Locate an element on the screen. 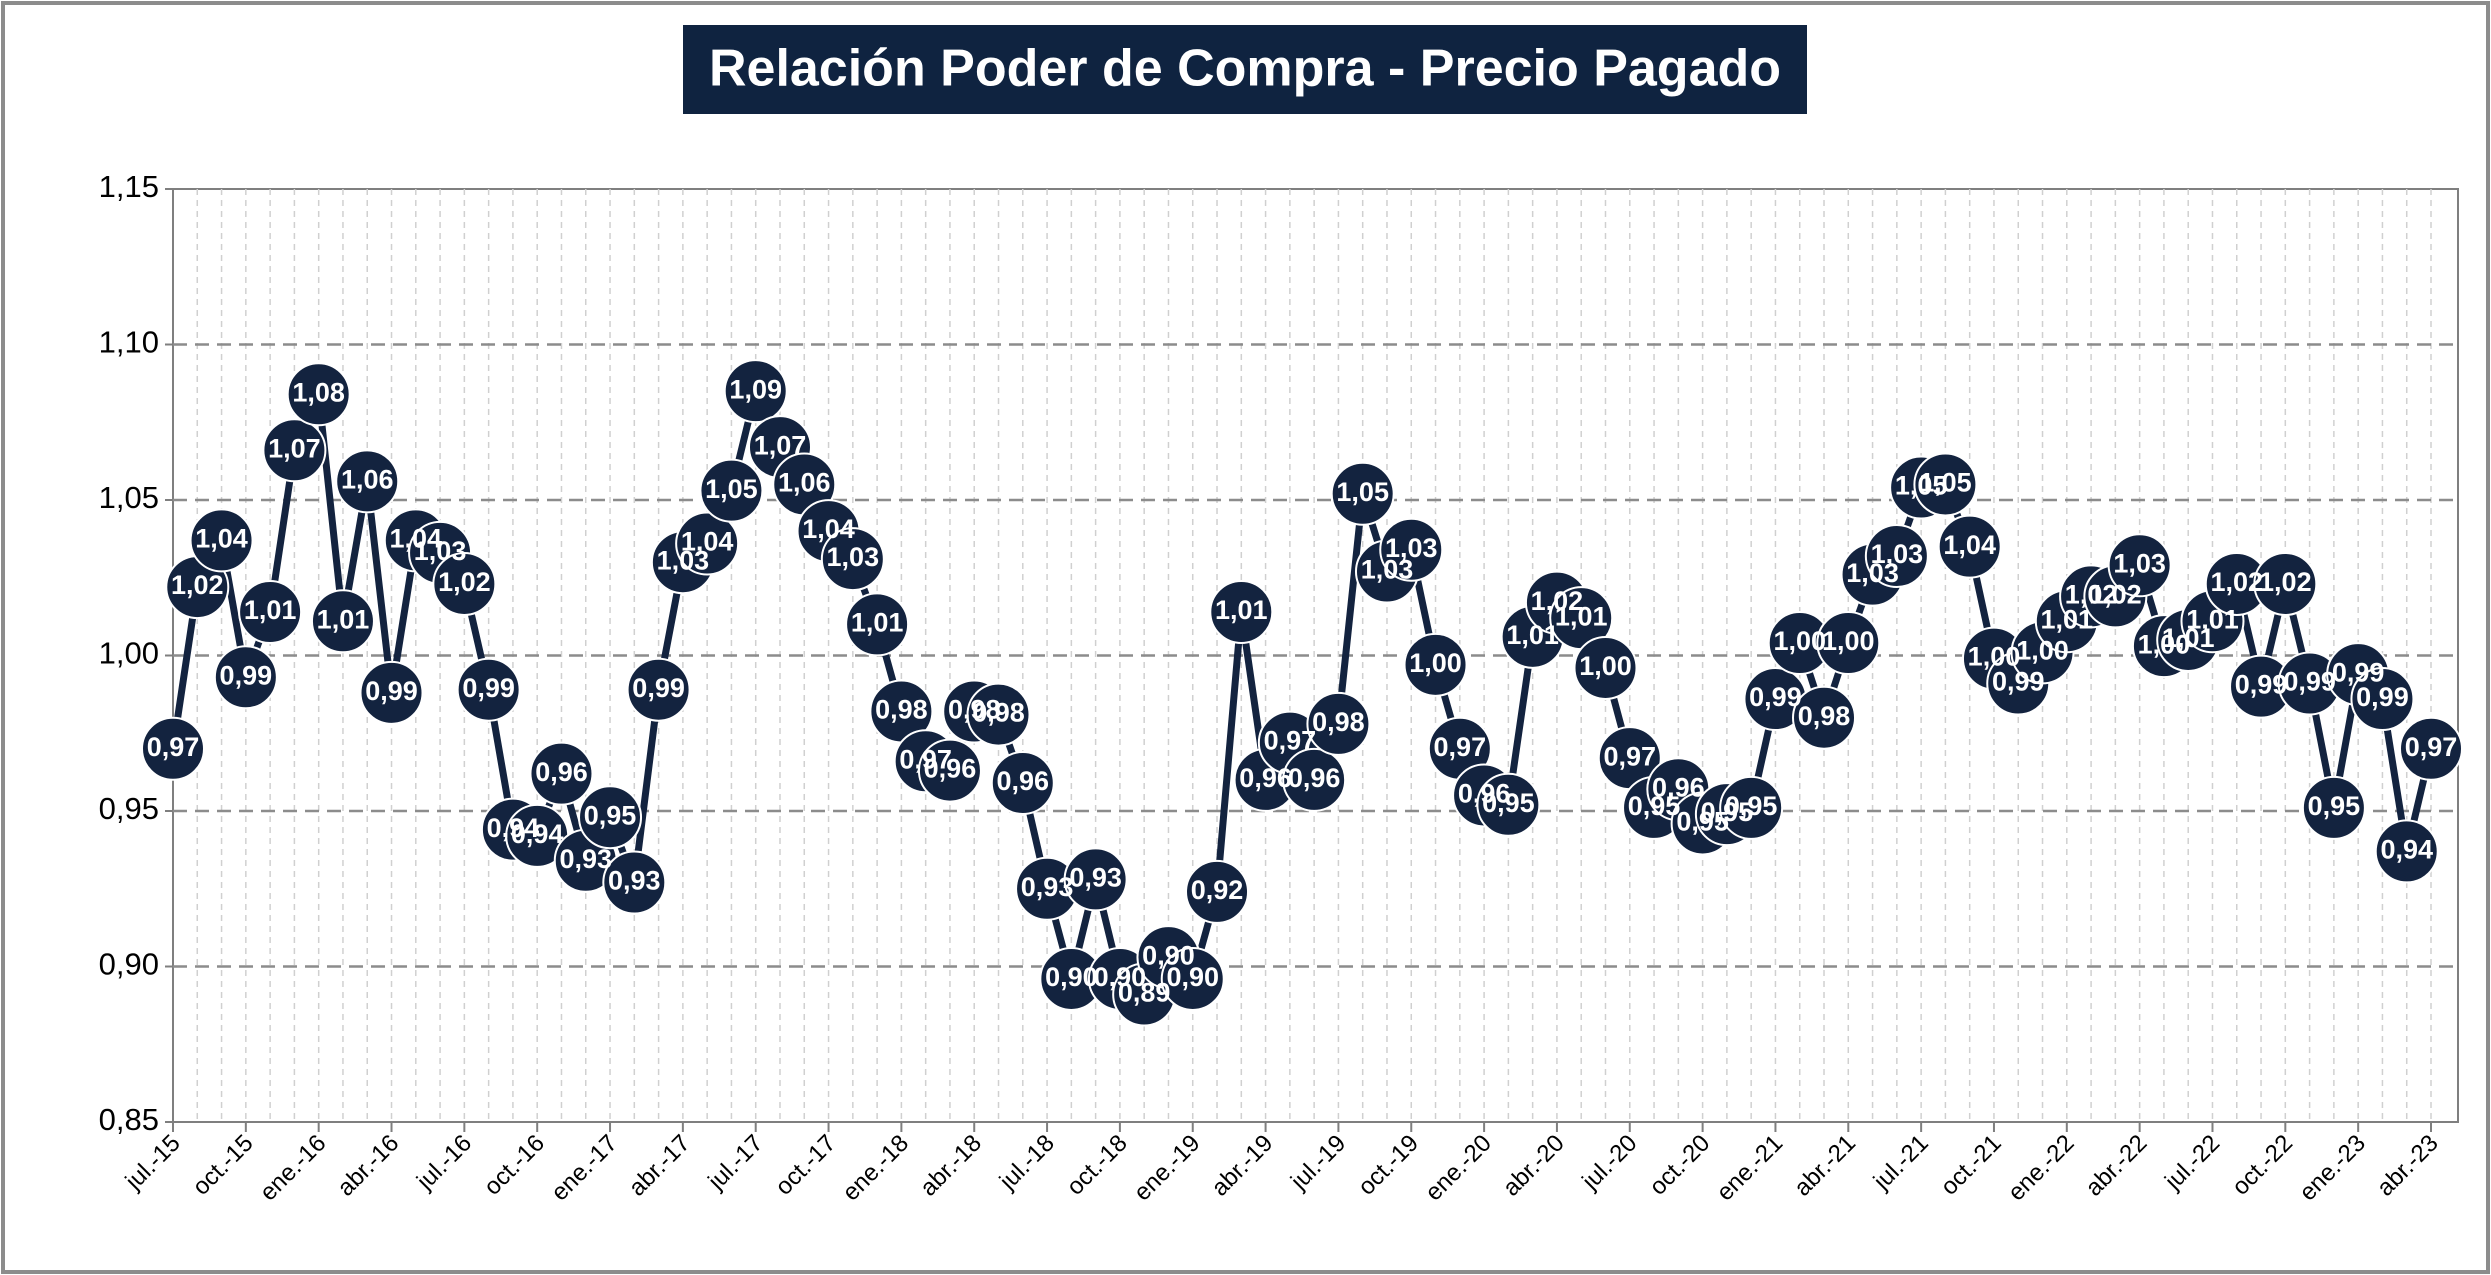 The height and width of the screenshot is (1275, 2491). y-tick-label: 1,15 is located at coordinates (129, 186).